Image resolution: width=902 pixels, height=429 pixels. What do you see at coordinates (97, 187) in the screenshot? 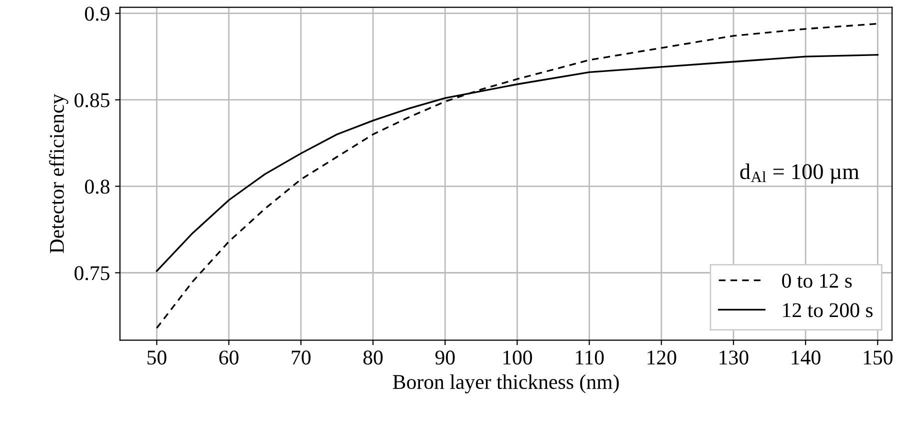
I see `y-tick-label: 0.8` at bounding box center [97, 187].